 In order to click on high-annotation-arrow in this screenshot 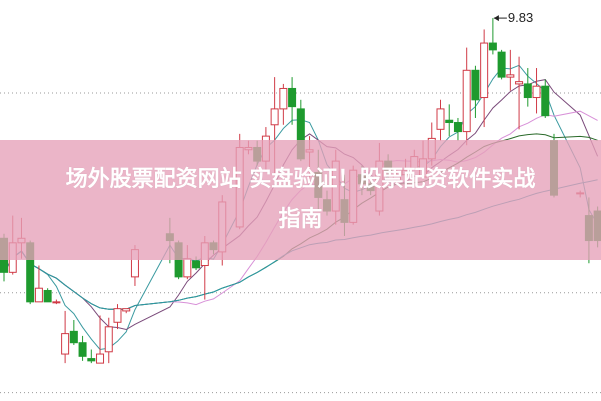, I will do `click(500, 18)`.